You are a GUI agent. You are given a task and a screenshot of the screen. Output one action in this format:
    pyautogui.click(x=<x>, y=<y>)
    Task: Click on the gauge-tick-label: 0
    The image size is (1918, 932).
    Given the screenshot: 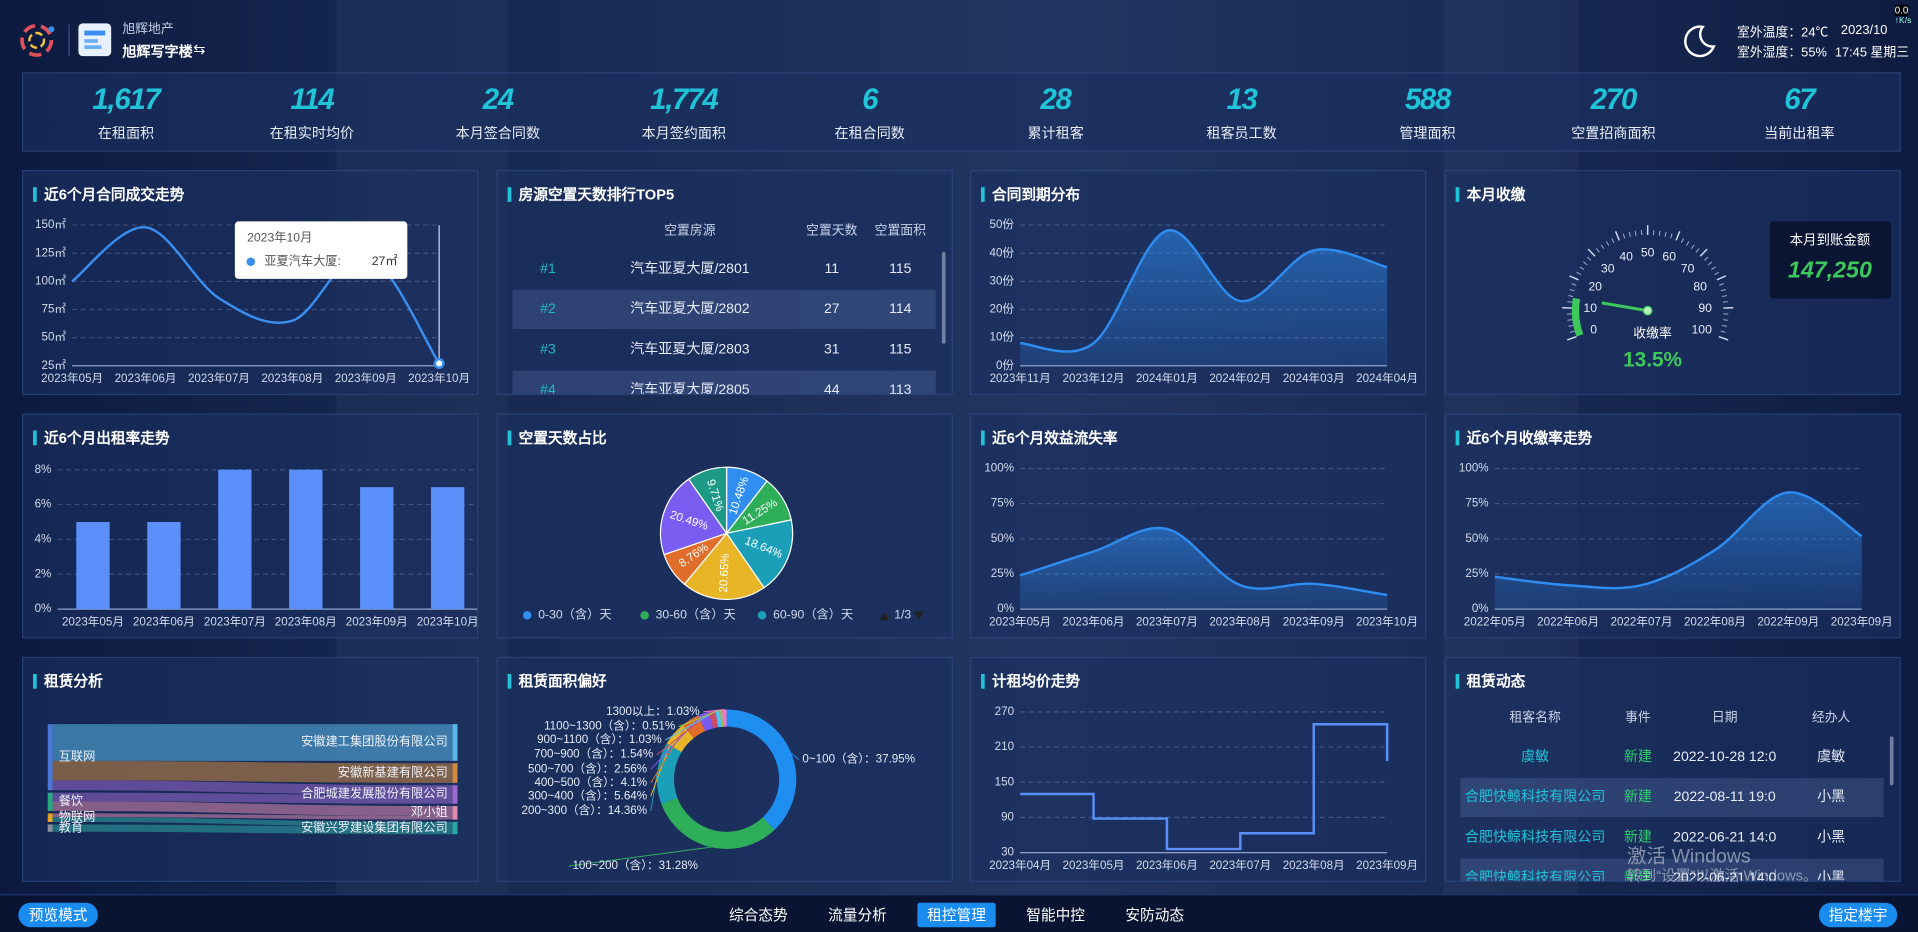 What is the action you would take?
    pyautogui.click(x=1593, y=330)
    